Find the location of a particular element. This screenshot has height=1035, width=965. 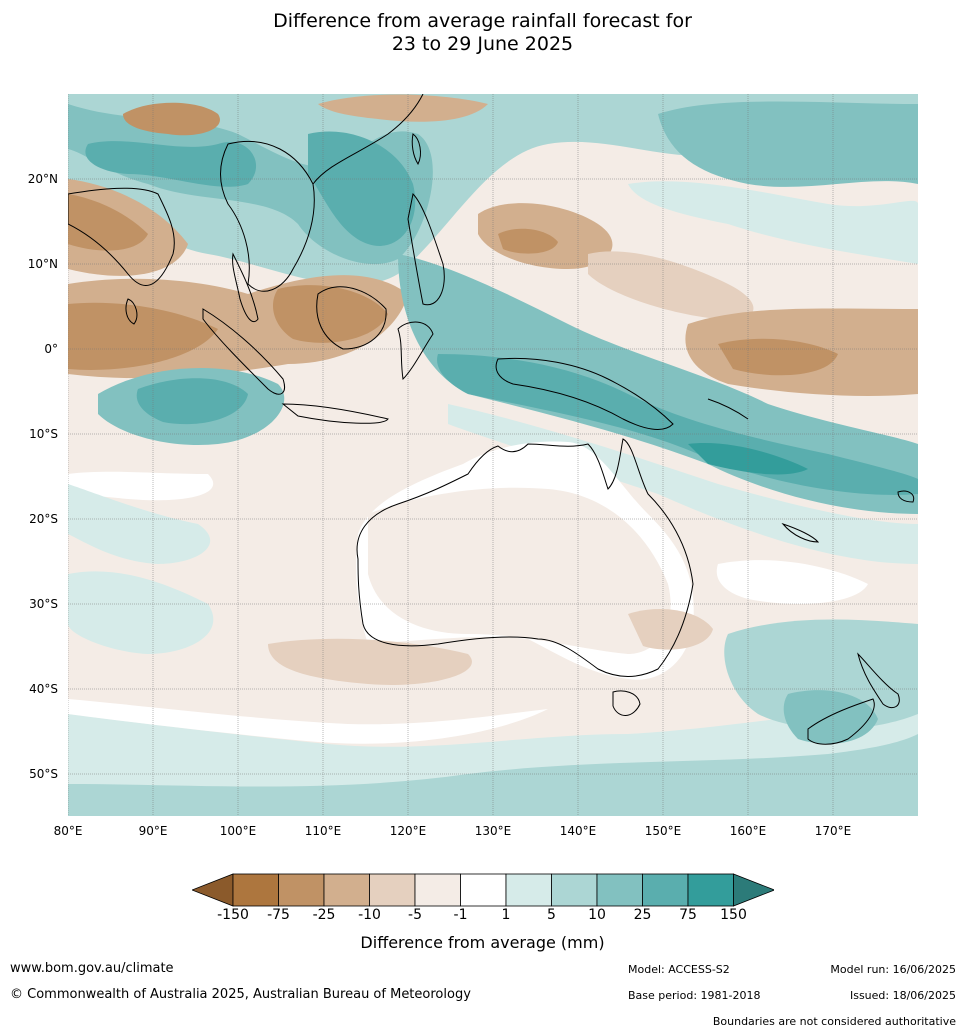

india-coast is located at coordinates (121, 236).